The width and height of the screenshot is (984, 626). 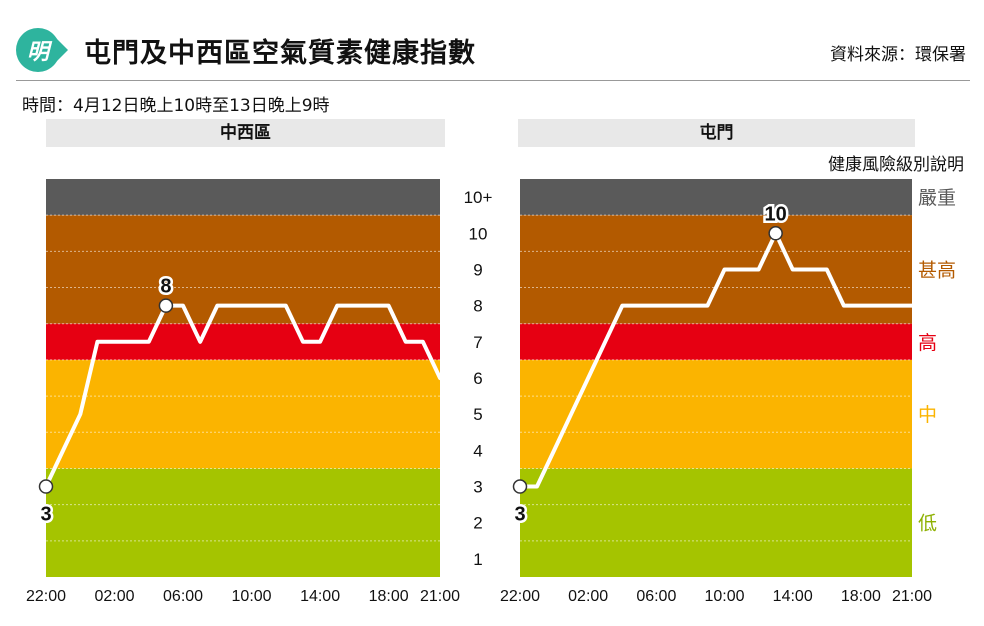 What do you see at coordinates (477, 523) in the screenshot?
I see `y-tick-label: 2` at bounding box center [477, 523].